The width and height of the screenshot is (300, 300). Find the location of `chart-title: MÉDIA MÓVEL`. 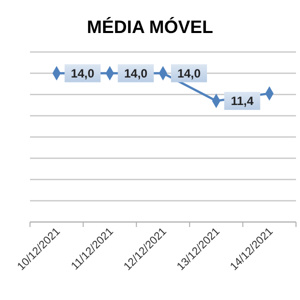

chart-title: MÉDIA MÓVEL is located at coordinates (150, 27).